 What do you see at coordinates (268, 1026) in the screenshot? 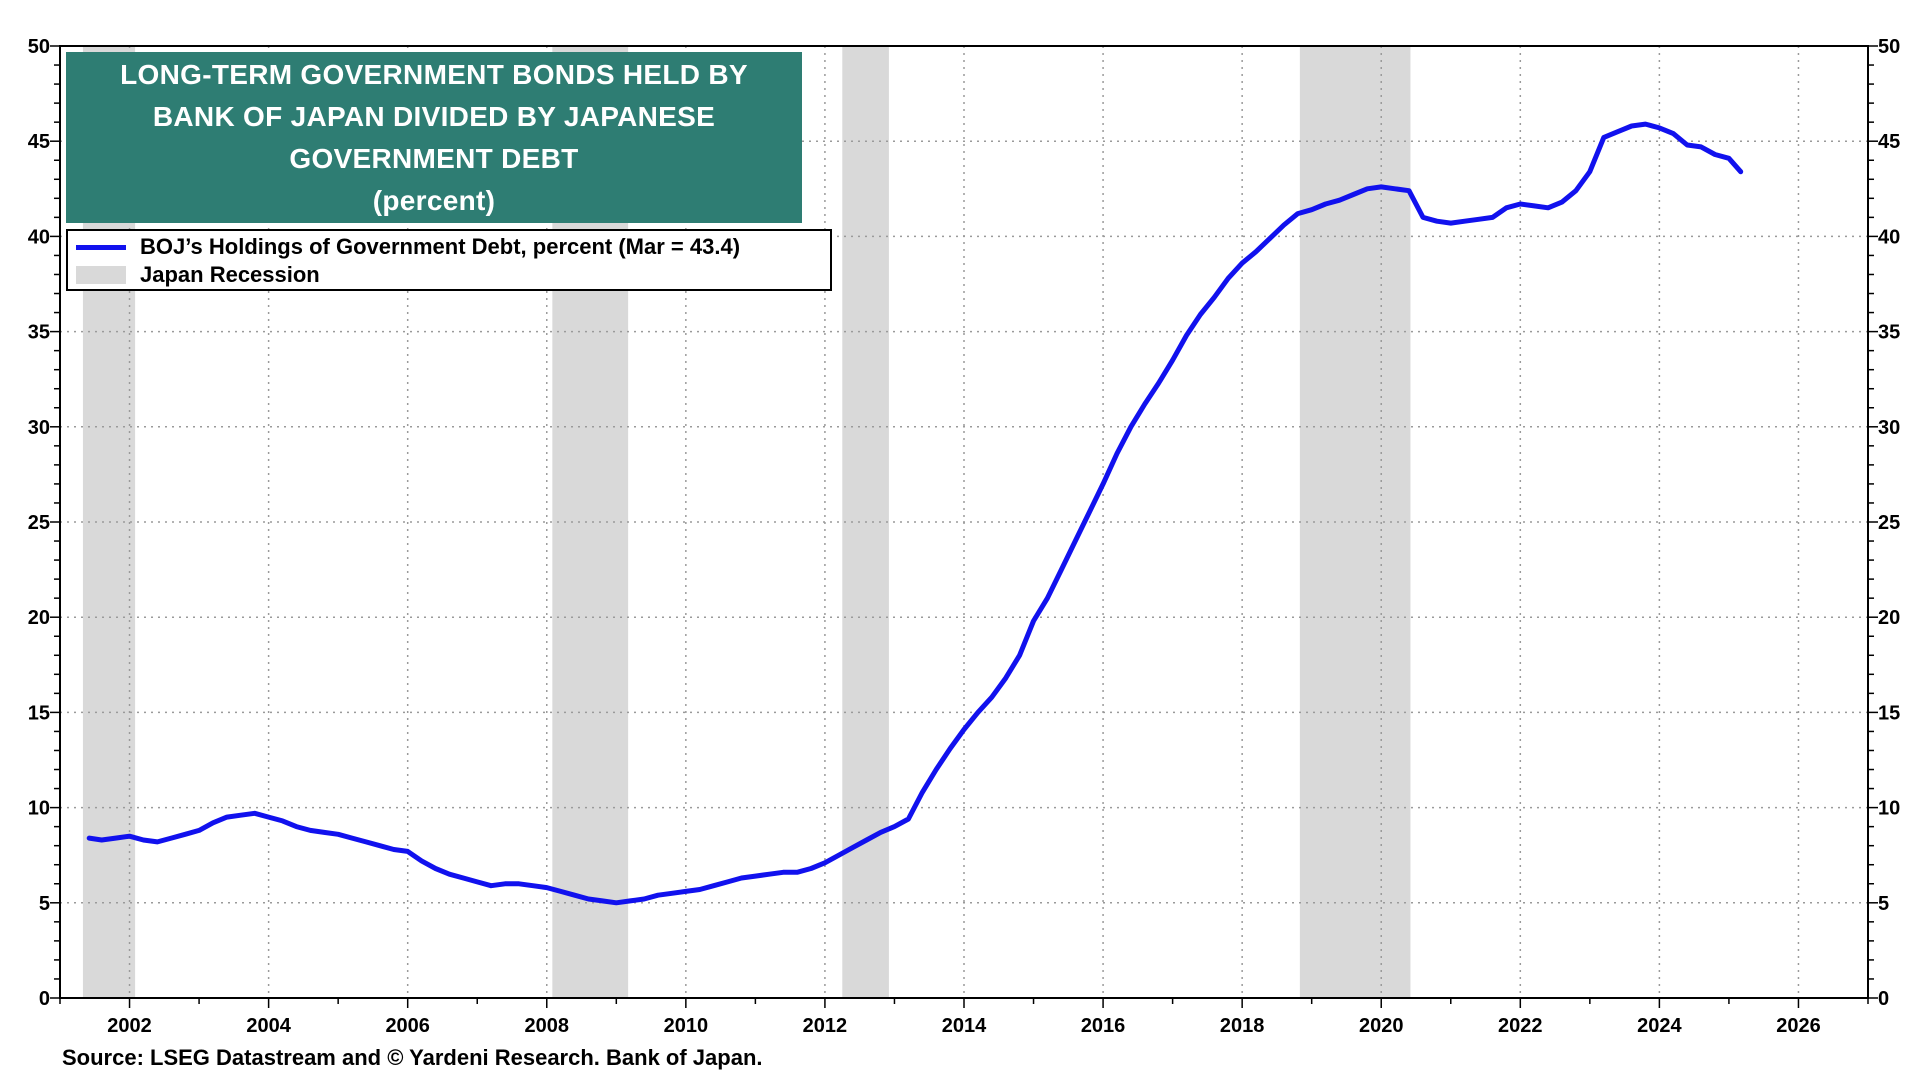
I see `x-tick-label: 2004` at bounding box center [268, 1026].